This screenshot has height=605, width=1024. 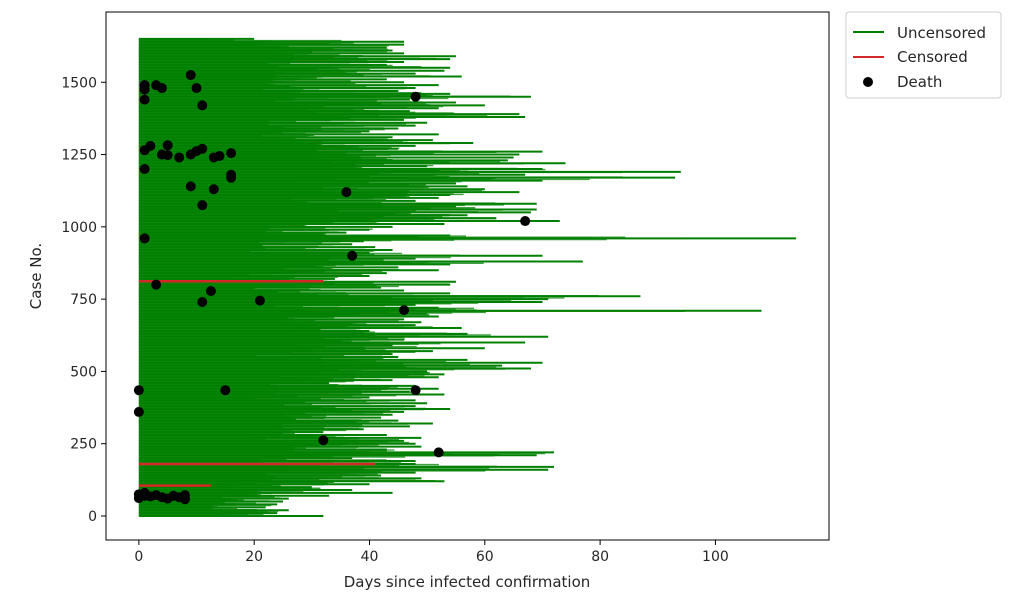 I want to click on legend-censored-label: Censored, so click(x=932, y=57).